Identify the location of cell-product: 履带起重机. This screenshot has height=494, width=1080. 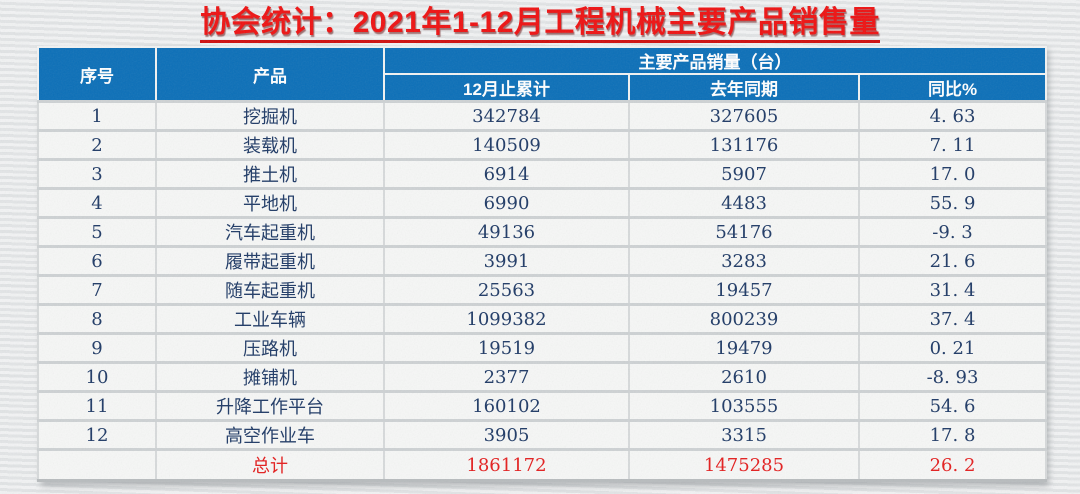
(270, 260).